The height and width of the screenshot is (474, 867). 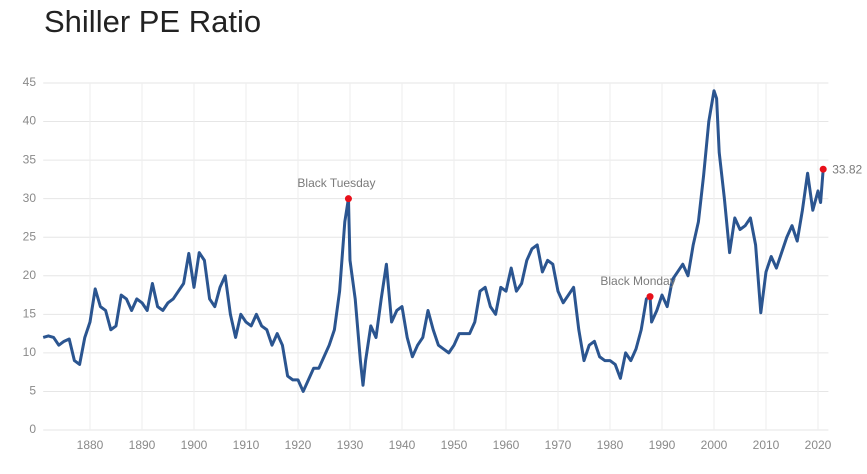 What do you see at coordinates (298, 445) in the screenshot?
I see `x-tick-label: 1920` at bounding box center [298, 445].